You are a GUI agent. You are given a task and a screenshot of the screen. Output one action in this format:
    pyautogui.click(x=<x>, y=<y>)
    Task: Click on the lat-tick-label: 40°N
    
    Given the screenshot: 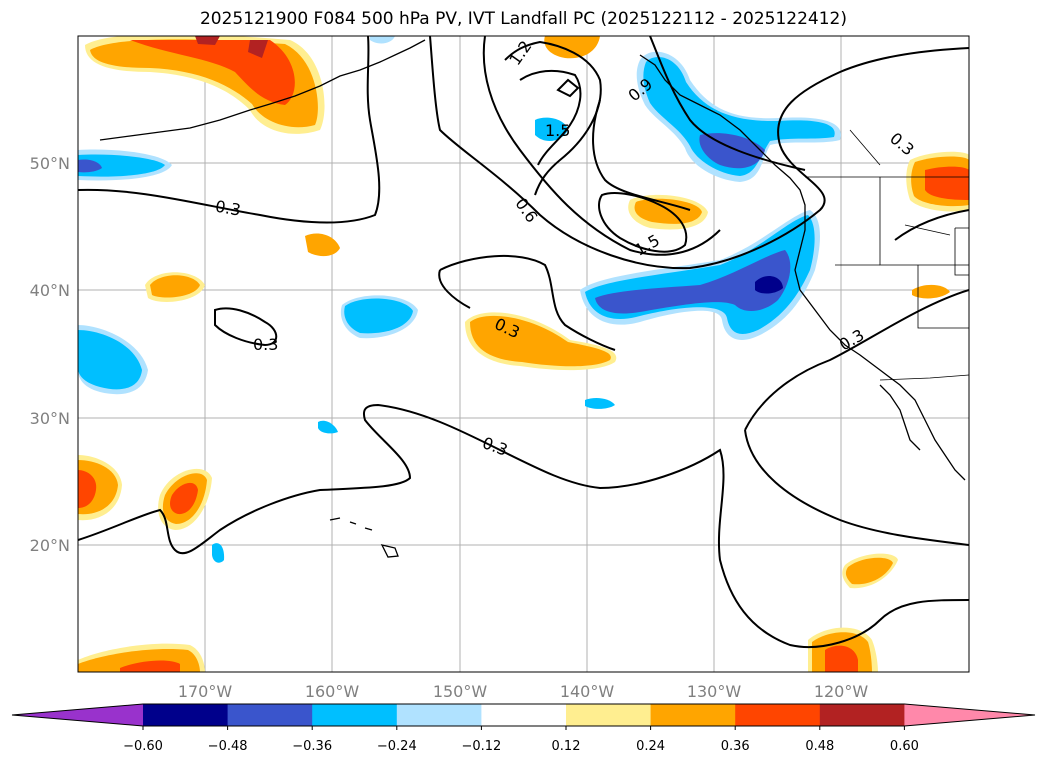 What is the action you would take?
    pyautogui.click(x=50, y=290)
    